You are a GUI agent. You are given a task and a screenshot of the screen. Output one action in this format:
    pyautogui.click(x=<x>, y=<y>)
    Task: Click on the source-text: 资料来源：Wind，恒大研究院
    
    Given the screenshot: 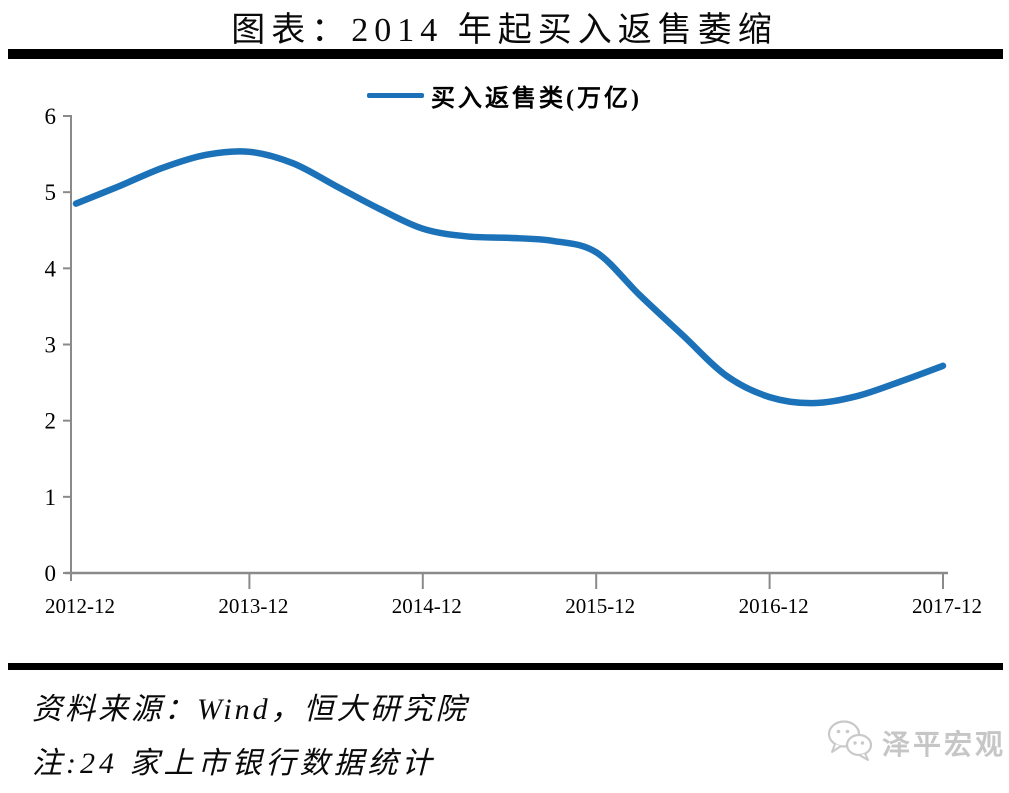 What is the action you would take?
    pyautogui.click(x=250, y=709)
    